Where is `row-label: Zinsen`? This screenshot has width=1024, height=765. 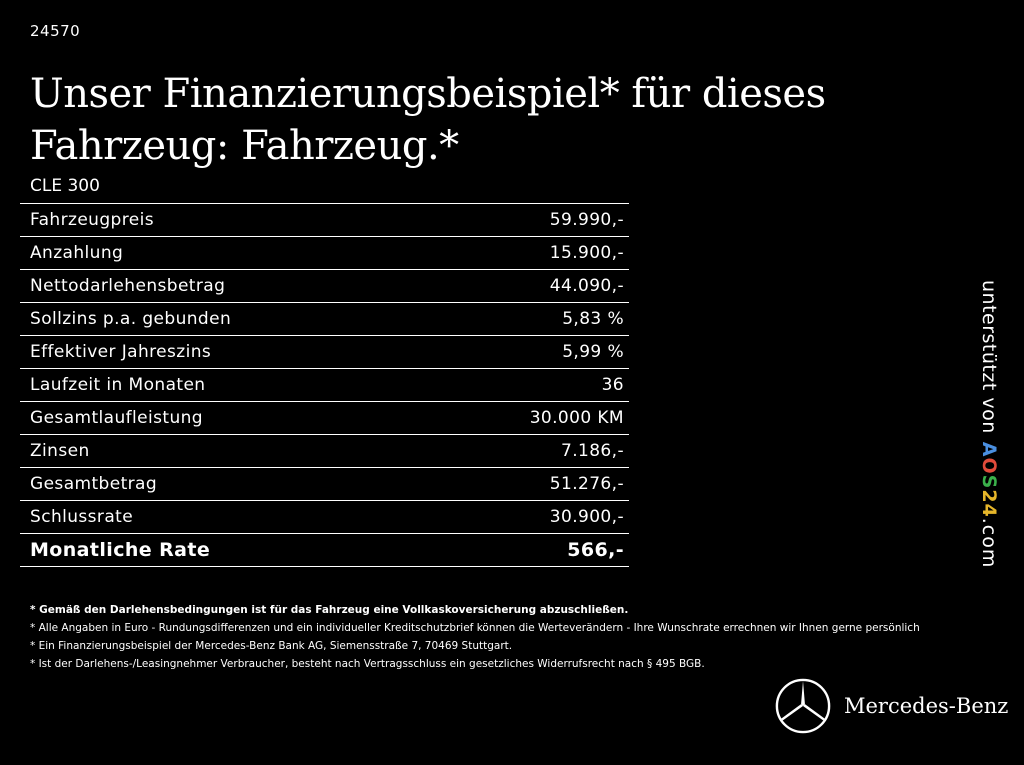
row-label: Zinsen is located at coordinates (60, 451).